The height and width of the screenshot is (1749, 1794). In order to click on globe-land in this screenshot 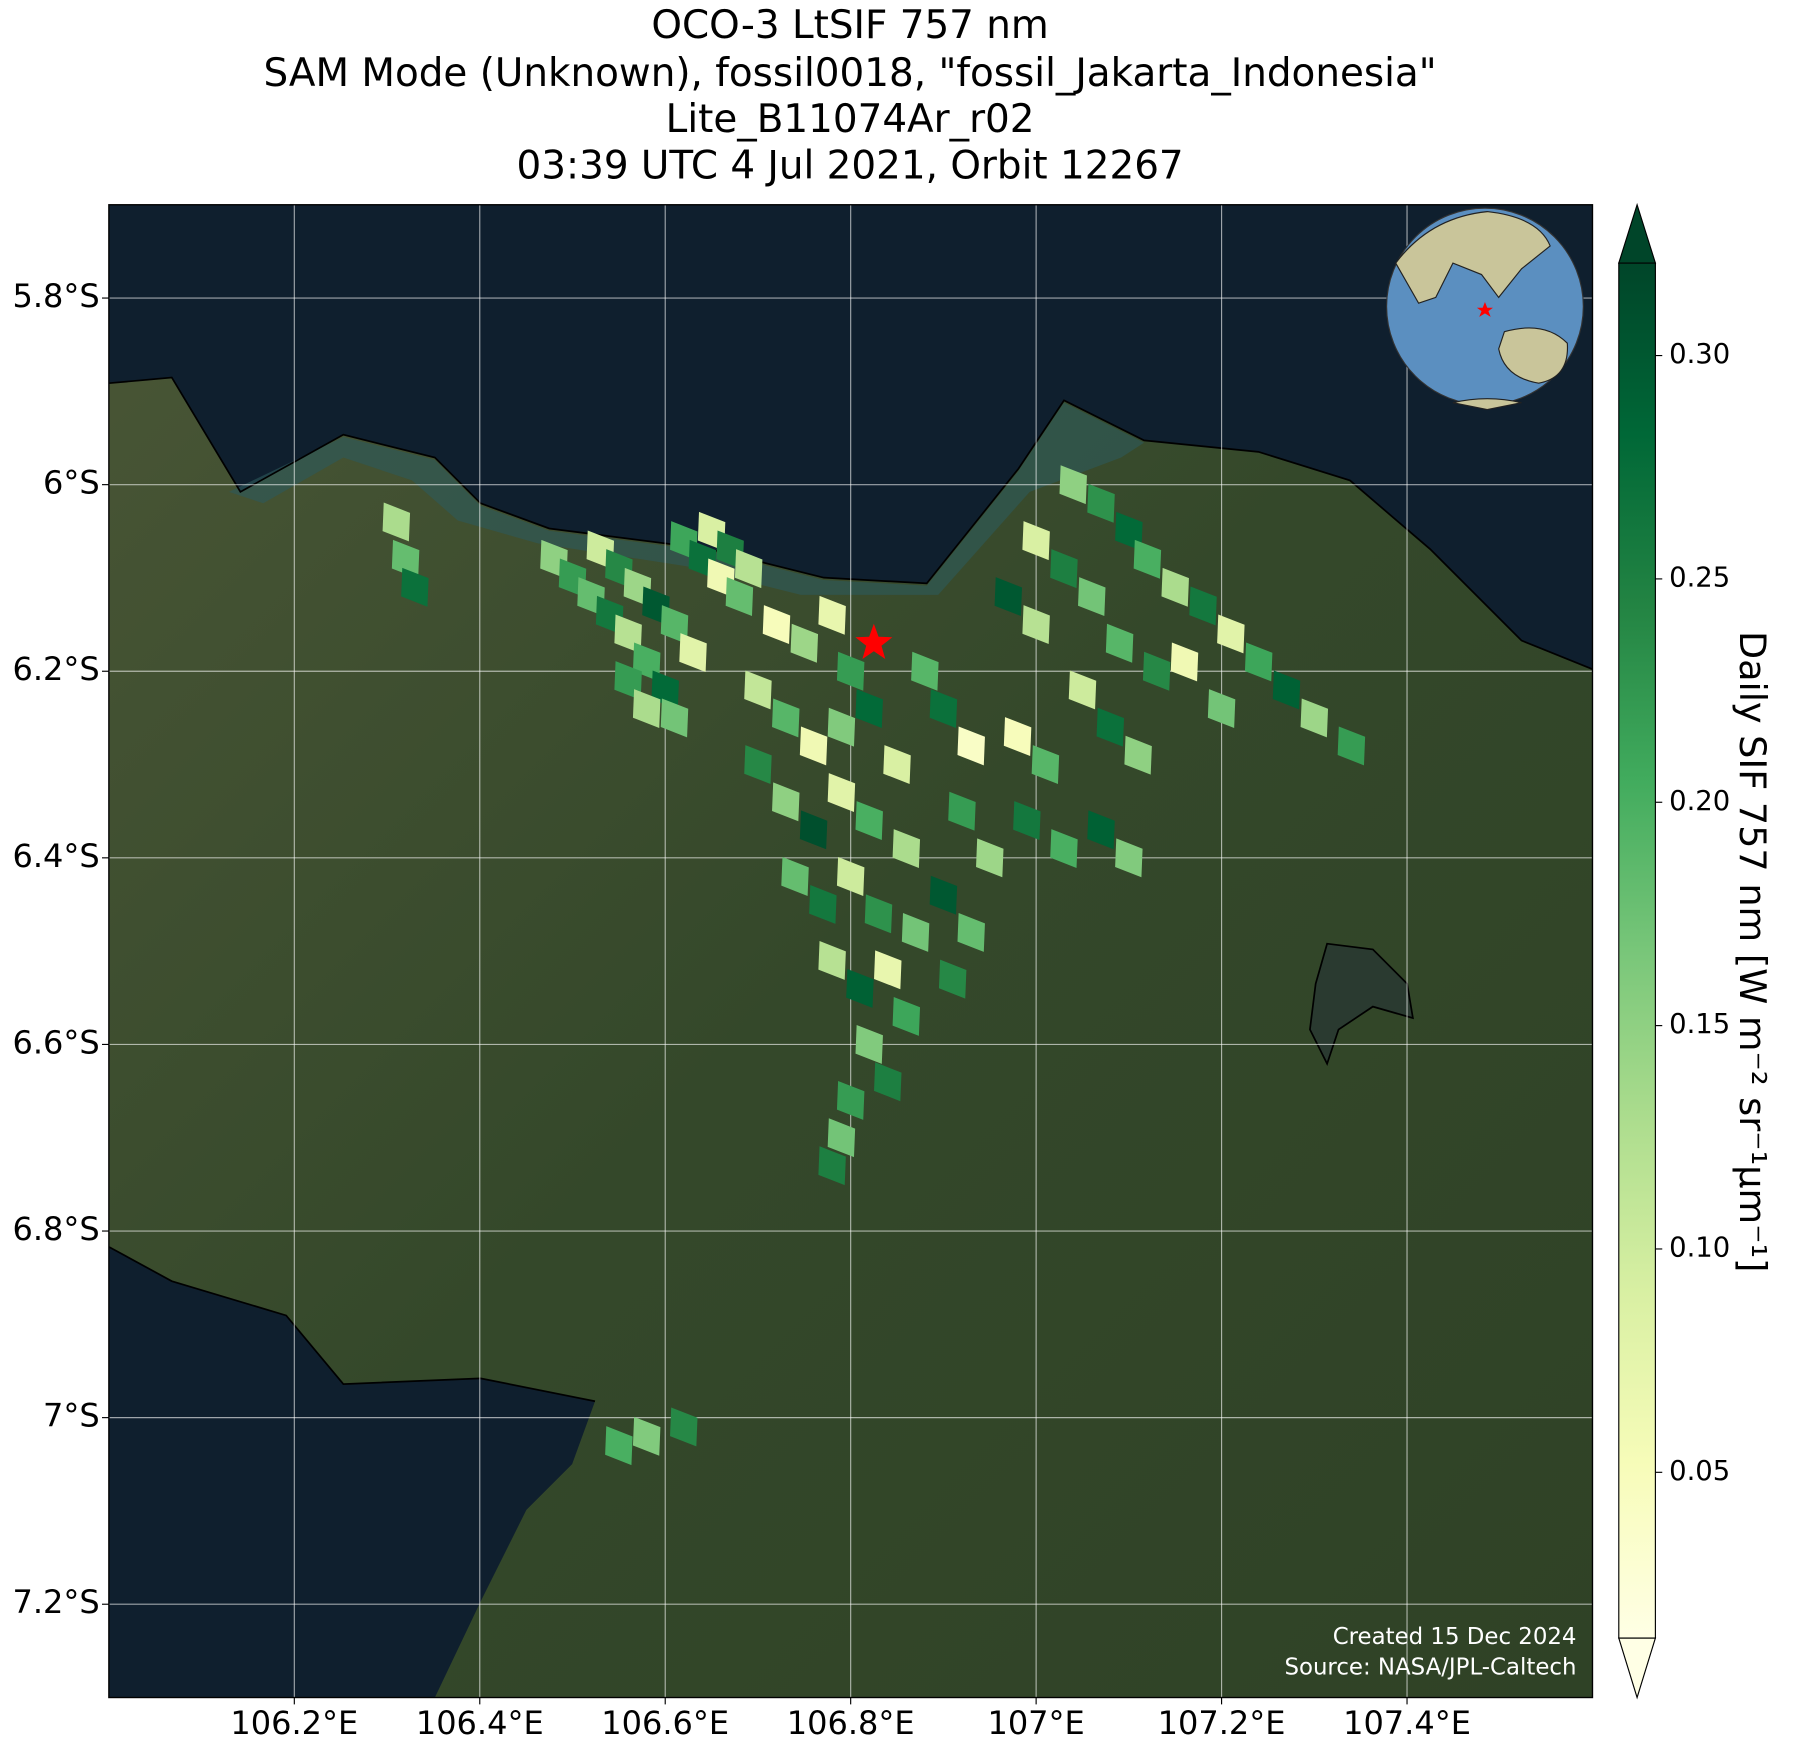, I will do `click(1481, 311)`.